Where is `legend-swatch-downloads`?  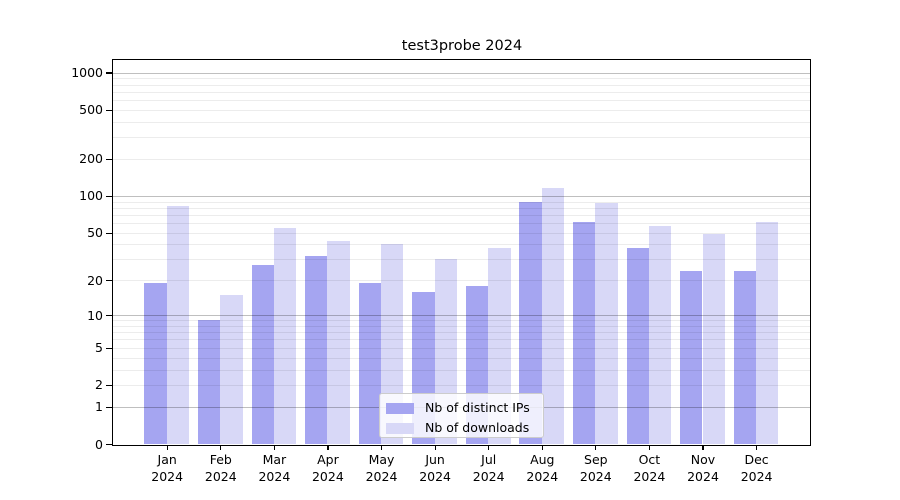 legend-swatch-downloads is located at coordinates (400, 428).